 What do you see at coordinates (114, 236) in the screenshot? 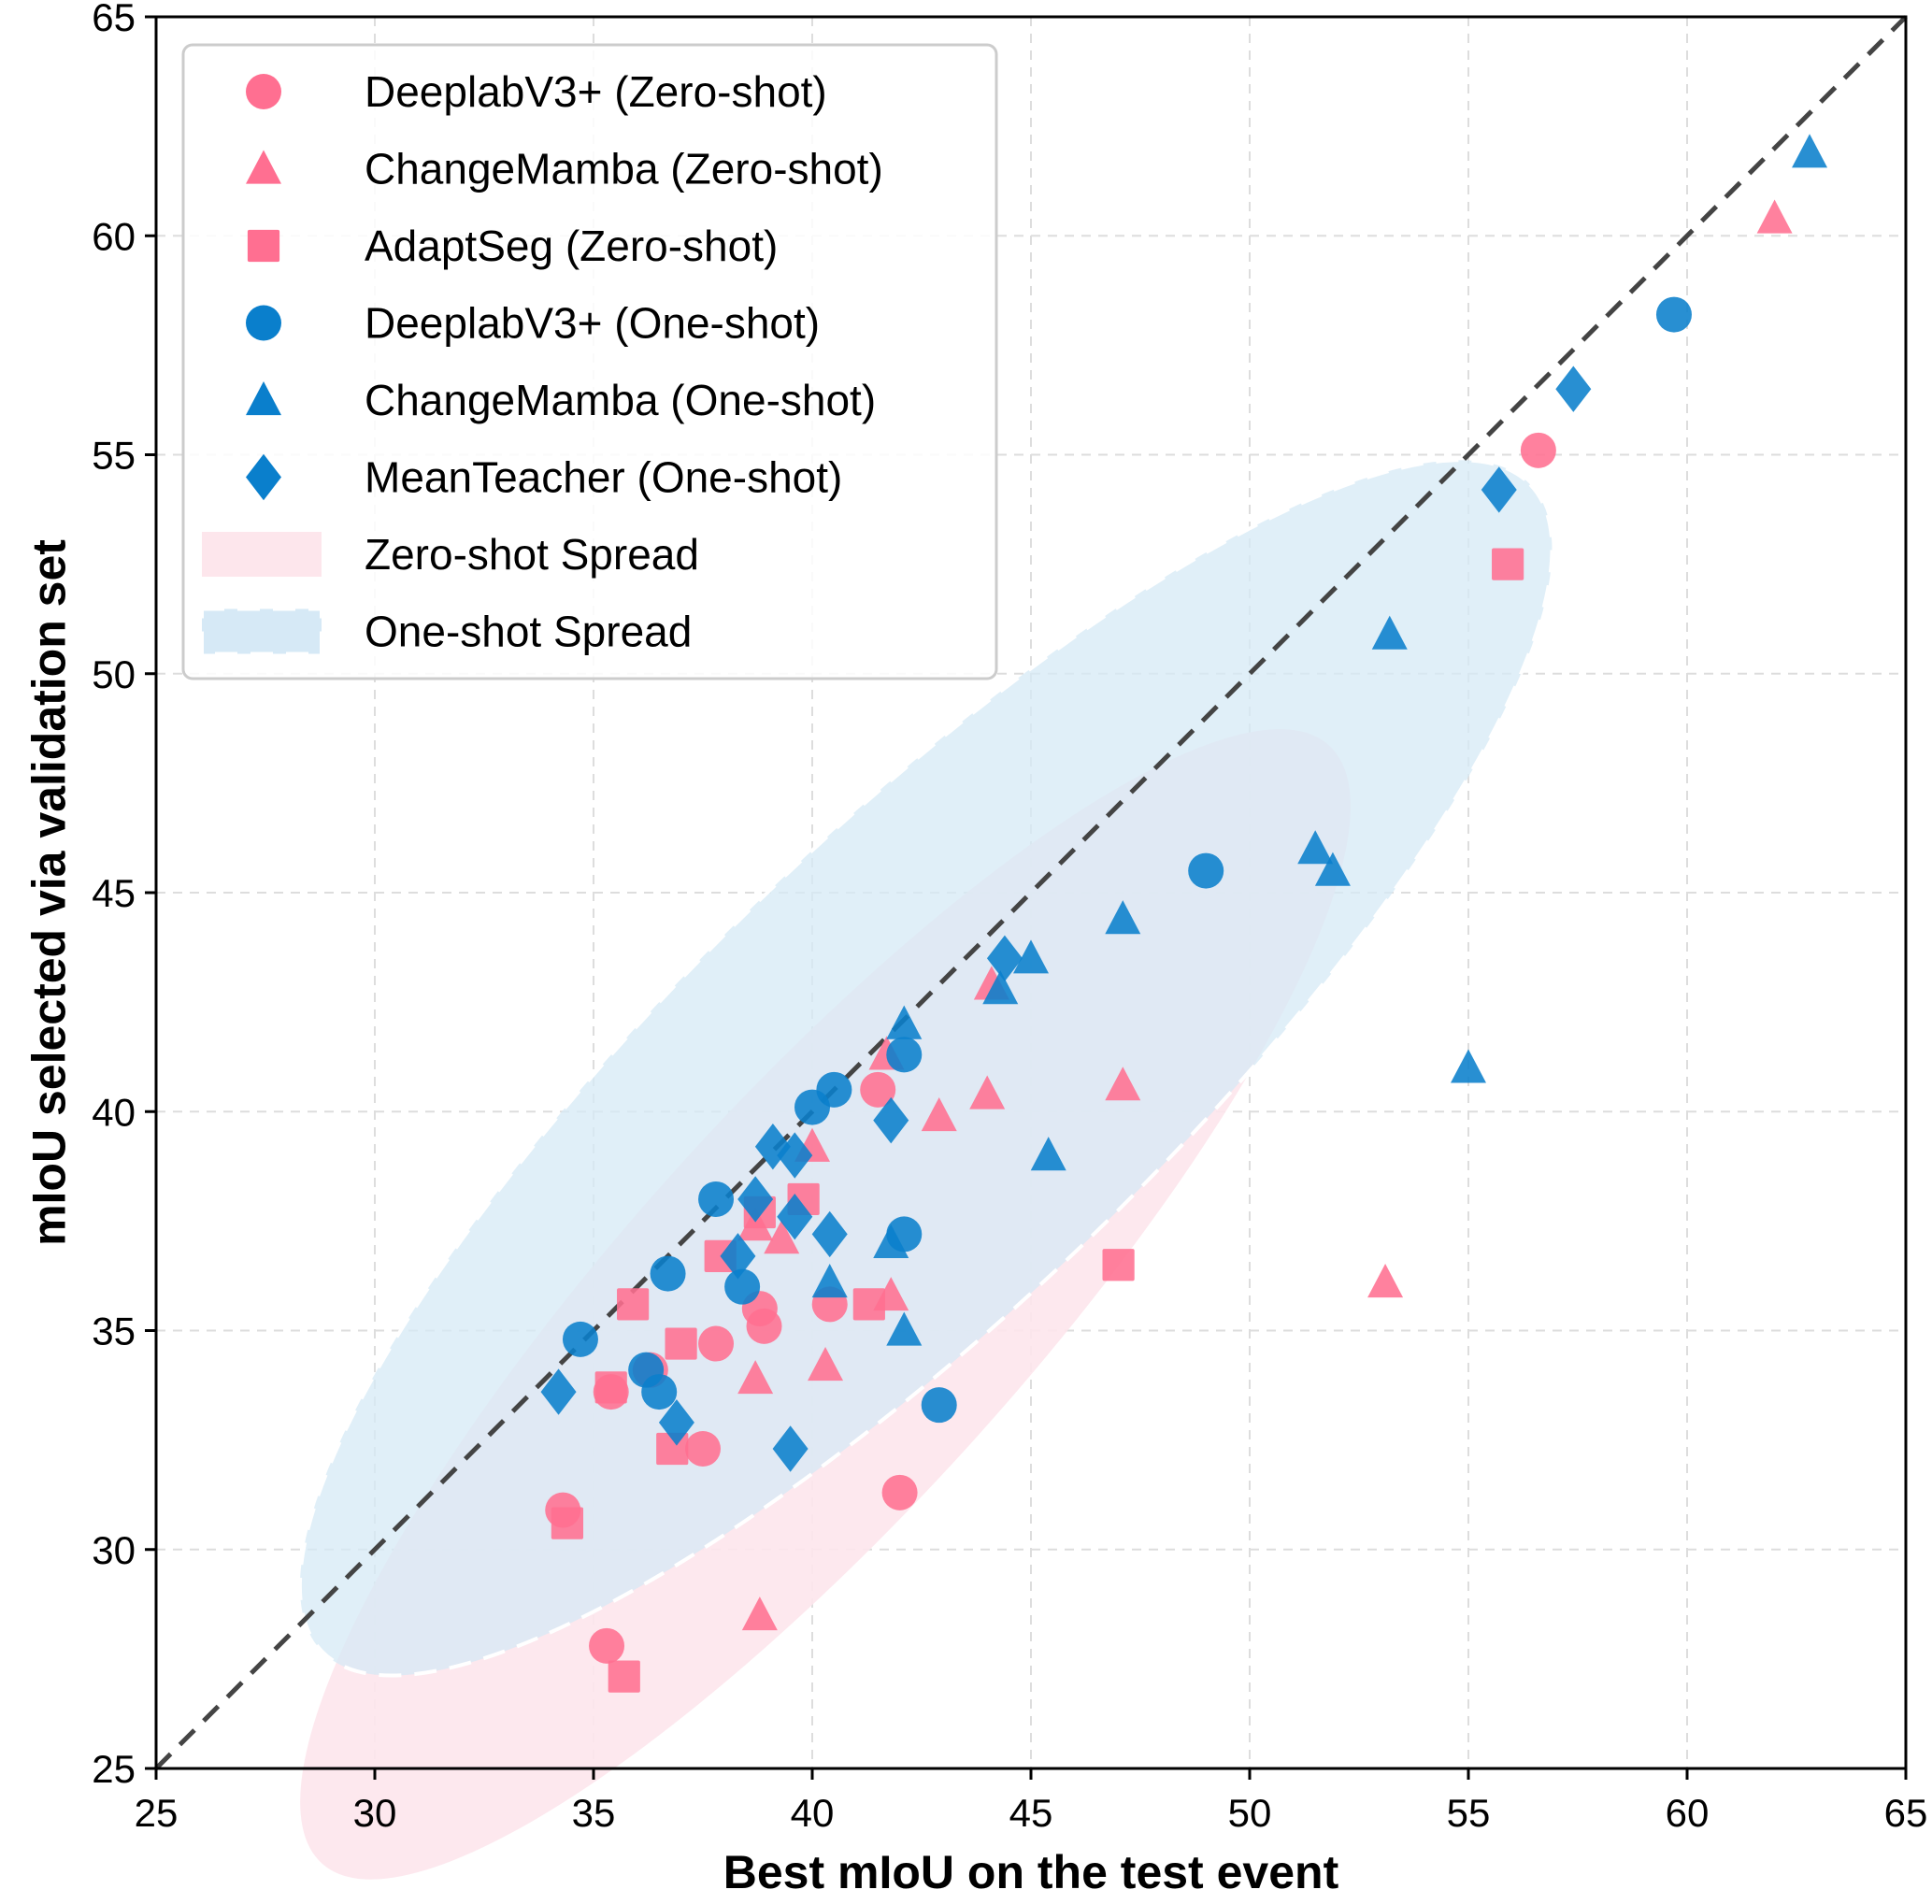
I see `y-tick-label: 60` at bounding box center [114, 236].